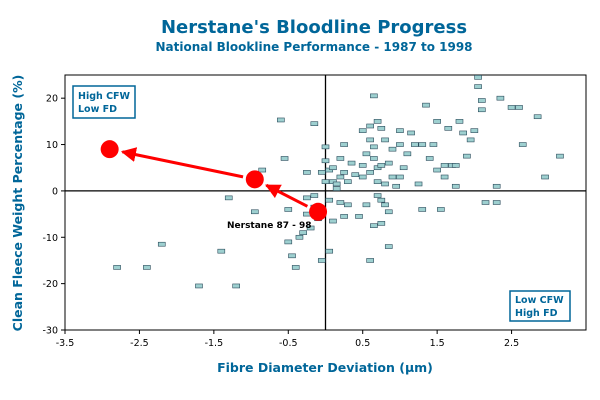  Describe the element at coordinates (97, 109) in the screenshot. I see `quadrant-label-tl-line2: Low FD` at that location.